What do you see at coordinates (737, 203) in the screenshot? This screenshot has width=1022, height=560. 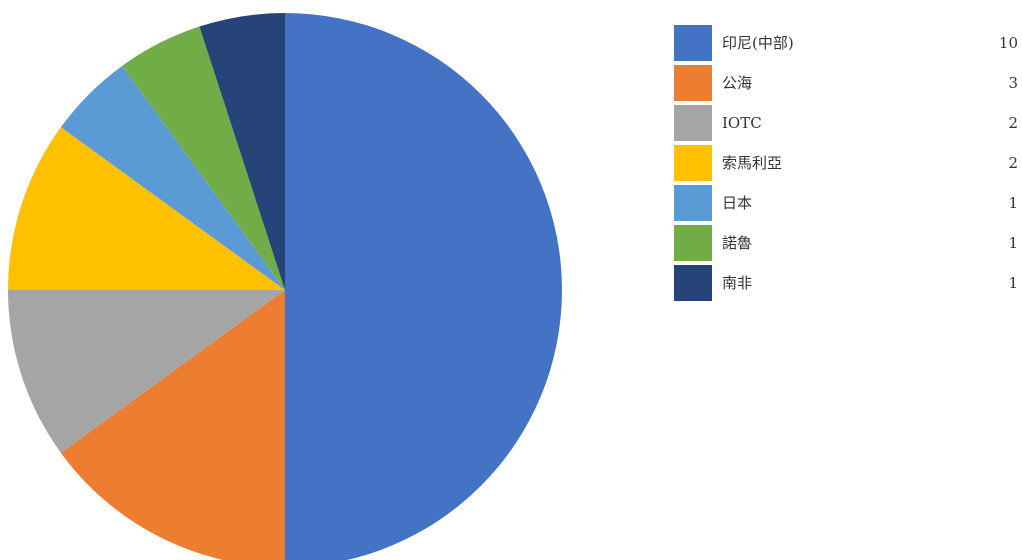 I see `legend-label: 日本` at bounding box center [737, 203].